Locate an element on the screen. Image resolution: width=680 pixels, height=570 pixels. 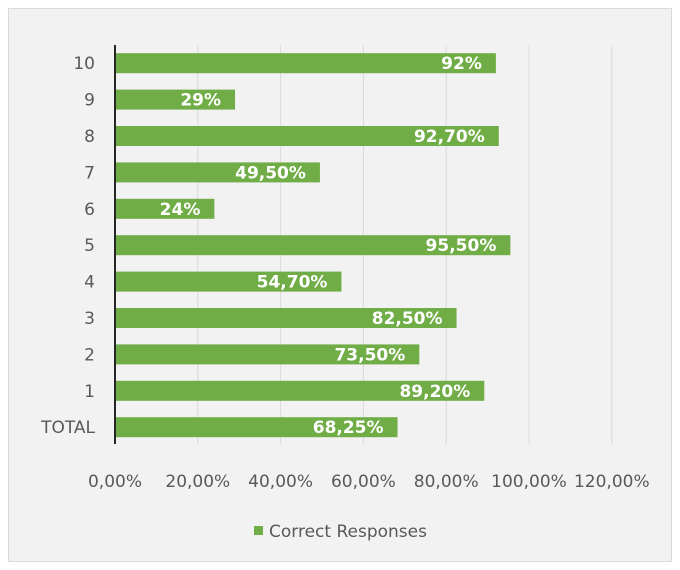
category-label: 1 is located at coordinates (89, 392).